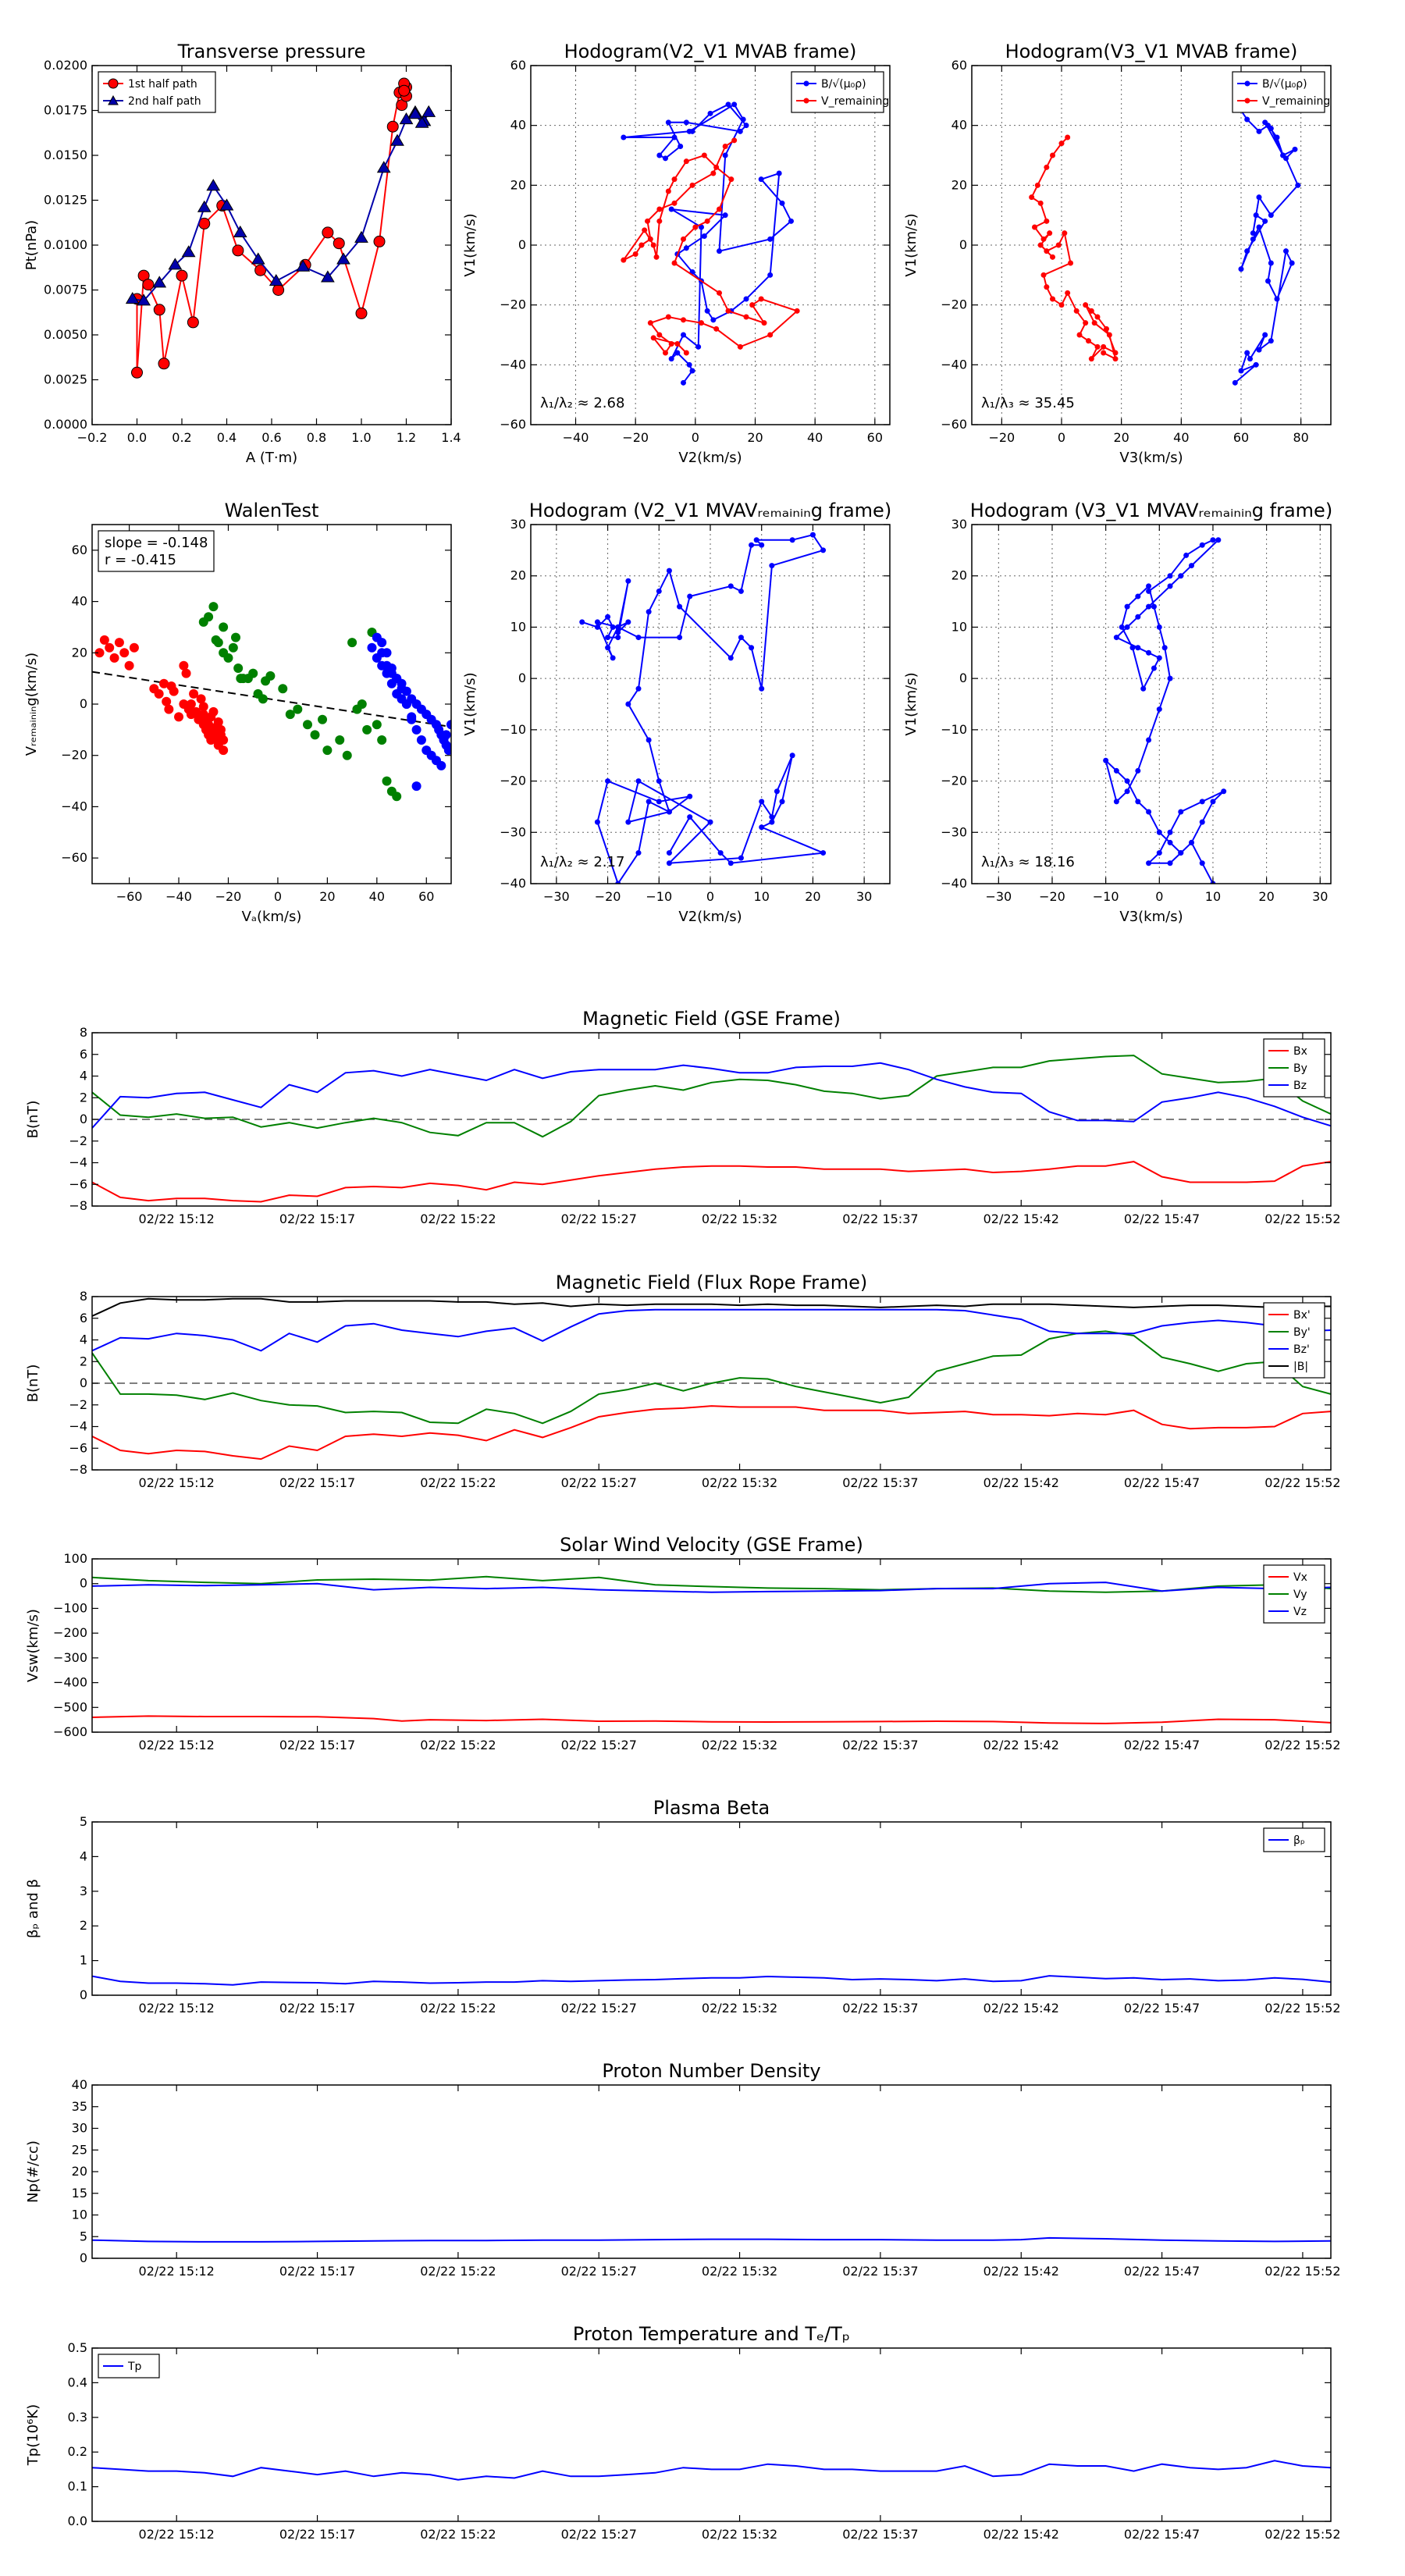 This screenshot has height=2576, width=1405. I want to click on x-tick-label: 02/22 15:17, so click(317, 1482).